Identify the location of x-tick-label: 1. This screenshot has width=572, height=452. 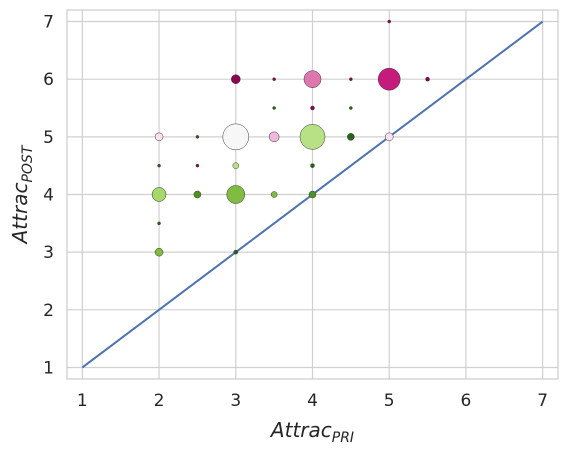
(82, 401).